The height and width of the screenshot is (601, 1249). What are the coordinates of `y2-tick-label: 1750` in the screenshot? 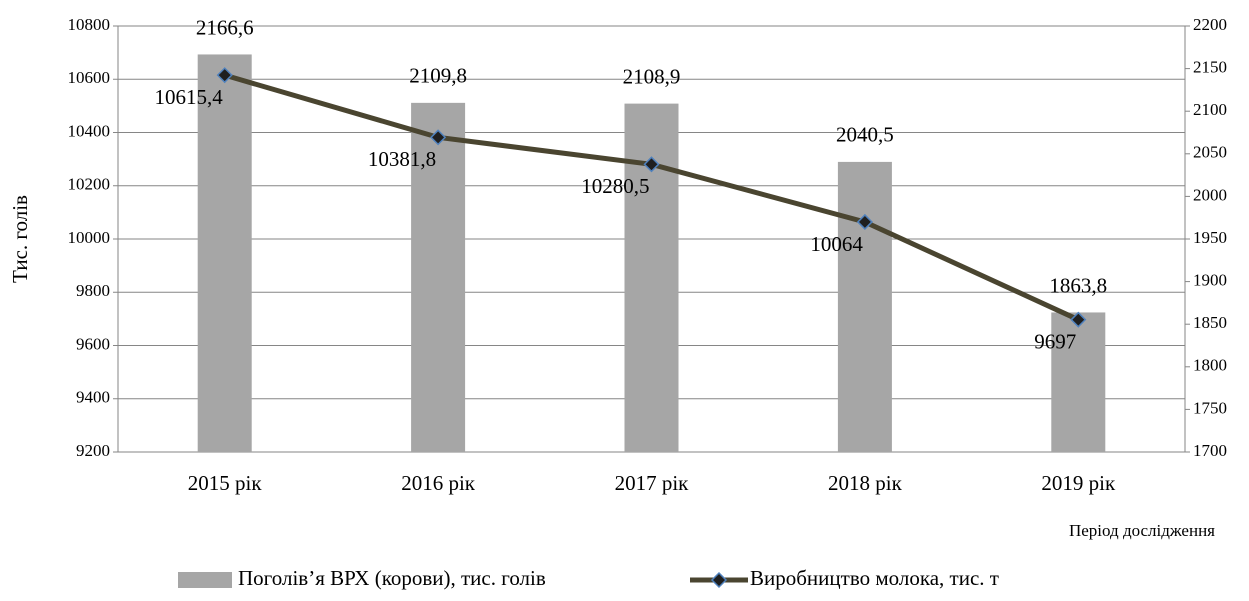 It's located at (1210, 407).